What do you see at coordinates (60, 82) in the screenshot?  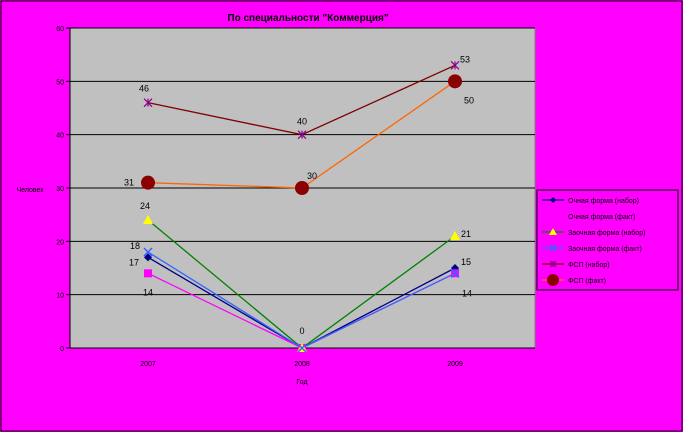 I see `y-tick-label: 50` at bounding box center [60, 82].